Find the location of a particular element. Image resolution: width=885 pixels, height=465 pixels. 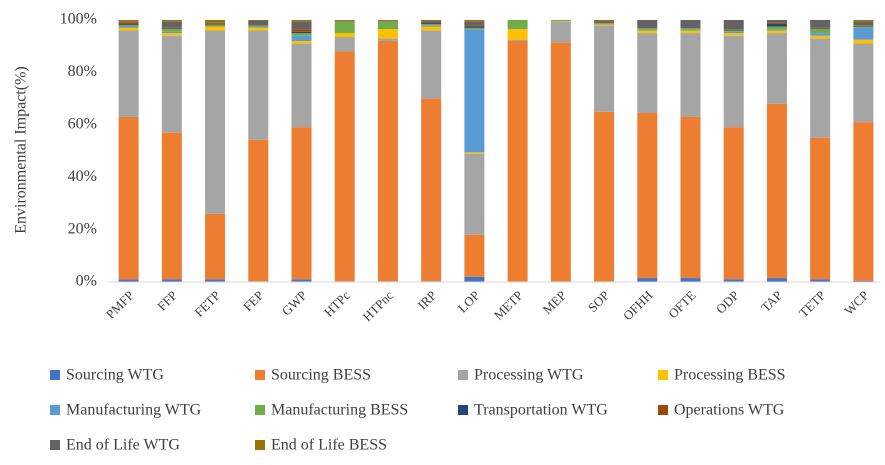

x-tick-label: GWP is located at coordinates (294, 303).